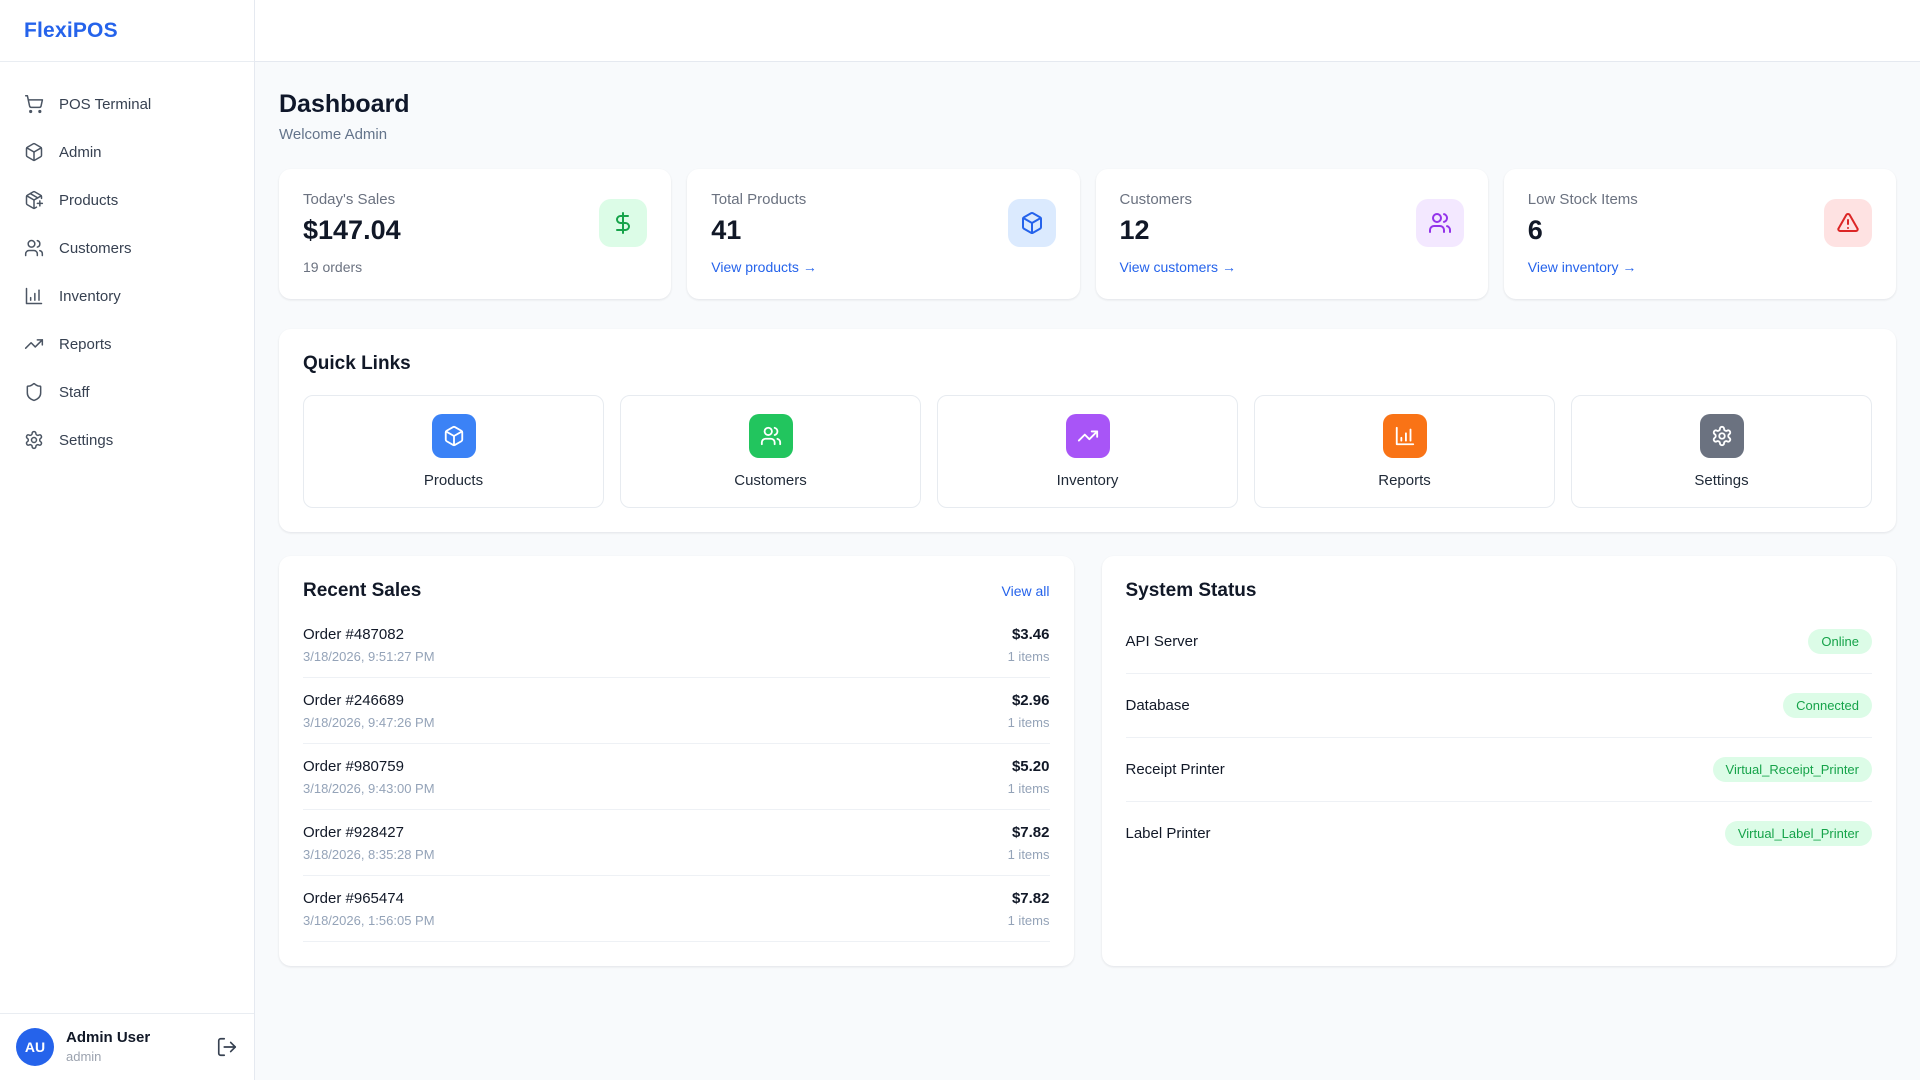 The height and width of the screenshot is (1080, 1920). Describe the element at coordinates (1029, 645) in the screenshot. I see `sale-totals: $3.46 1 items` at that location.